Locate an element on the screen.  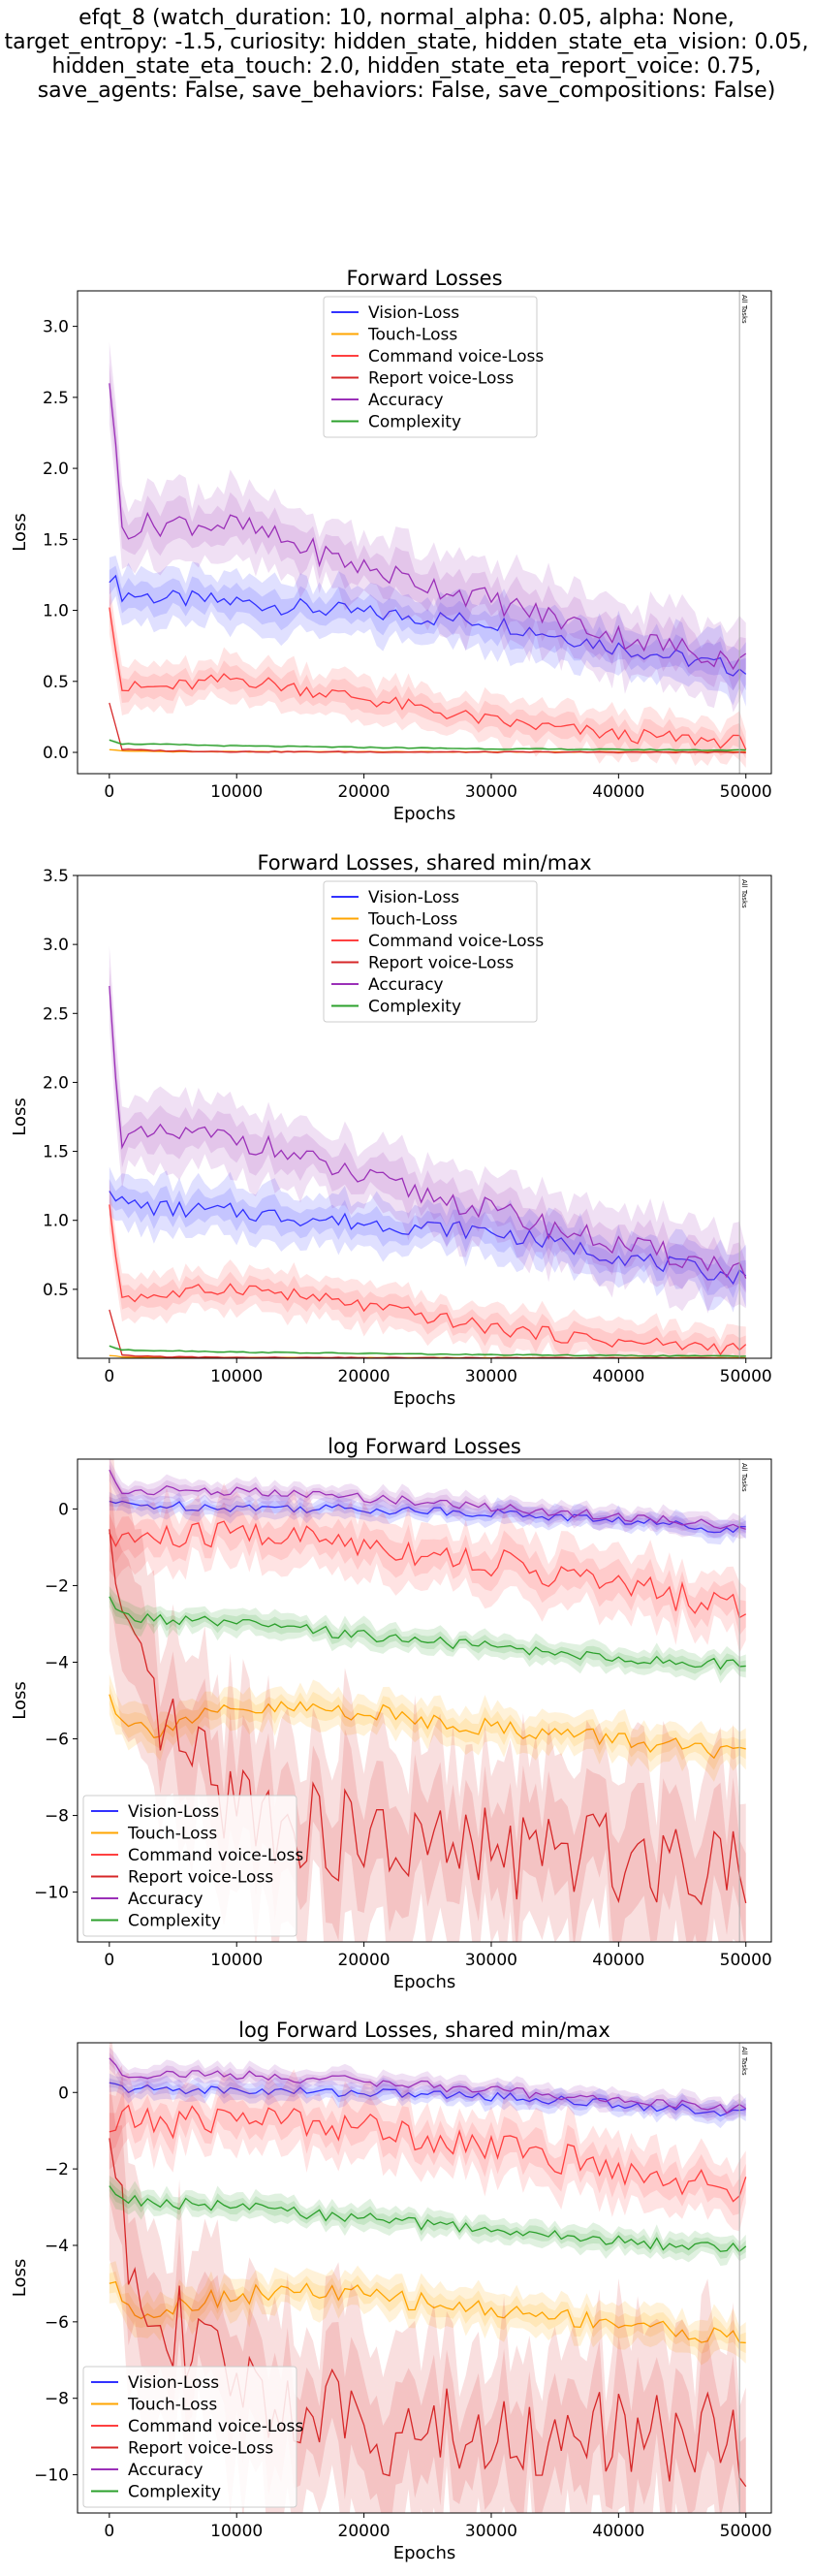
band-inner-complexity is located at coordinates (427, 1634).